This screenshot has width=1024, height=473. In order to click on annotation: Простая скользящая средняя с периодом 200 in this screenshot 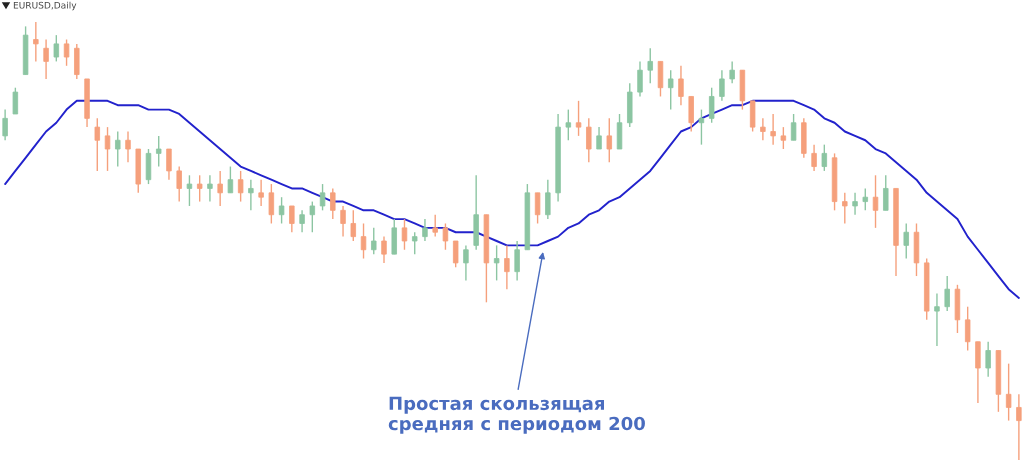, I will do `click(516, 415)`.